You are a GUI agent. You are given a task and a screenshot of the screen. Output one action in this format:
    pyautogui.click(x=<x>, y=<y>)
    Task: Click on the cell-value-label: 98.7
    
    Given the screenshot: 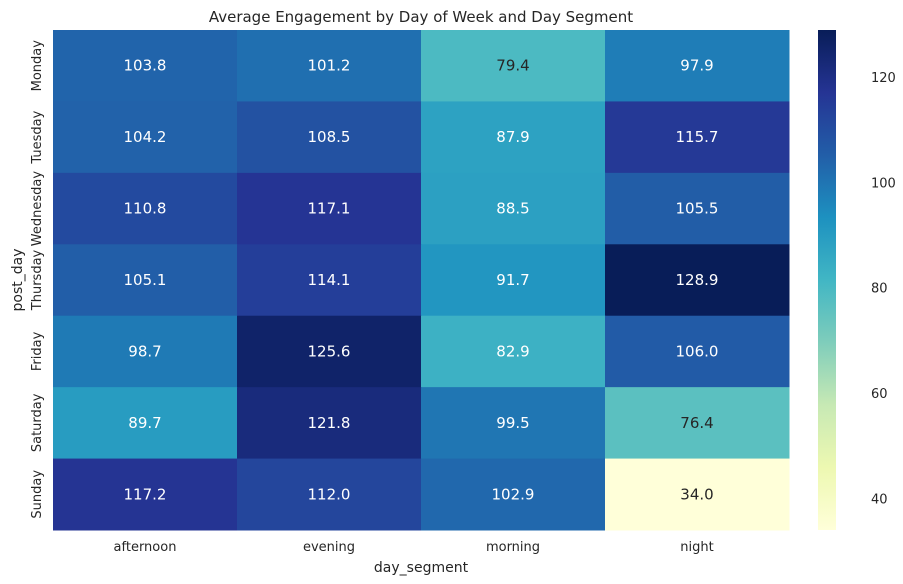 What is the action you would take?
    pyautogui.click(x=144, y=351)
    